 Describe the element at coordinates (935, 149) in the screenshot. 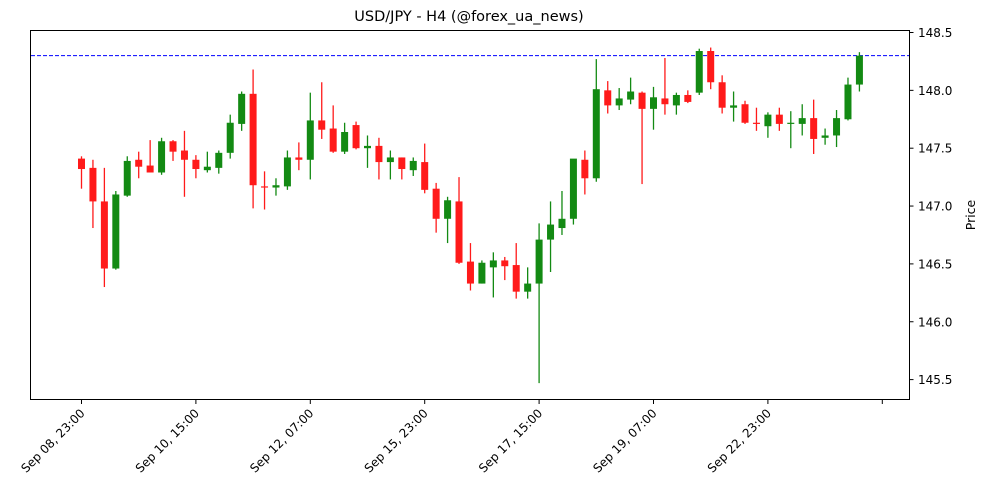

I see `y-tick-label: 147.5` at that location.